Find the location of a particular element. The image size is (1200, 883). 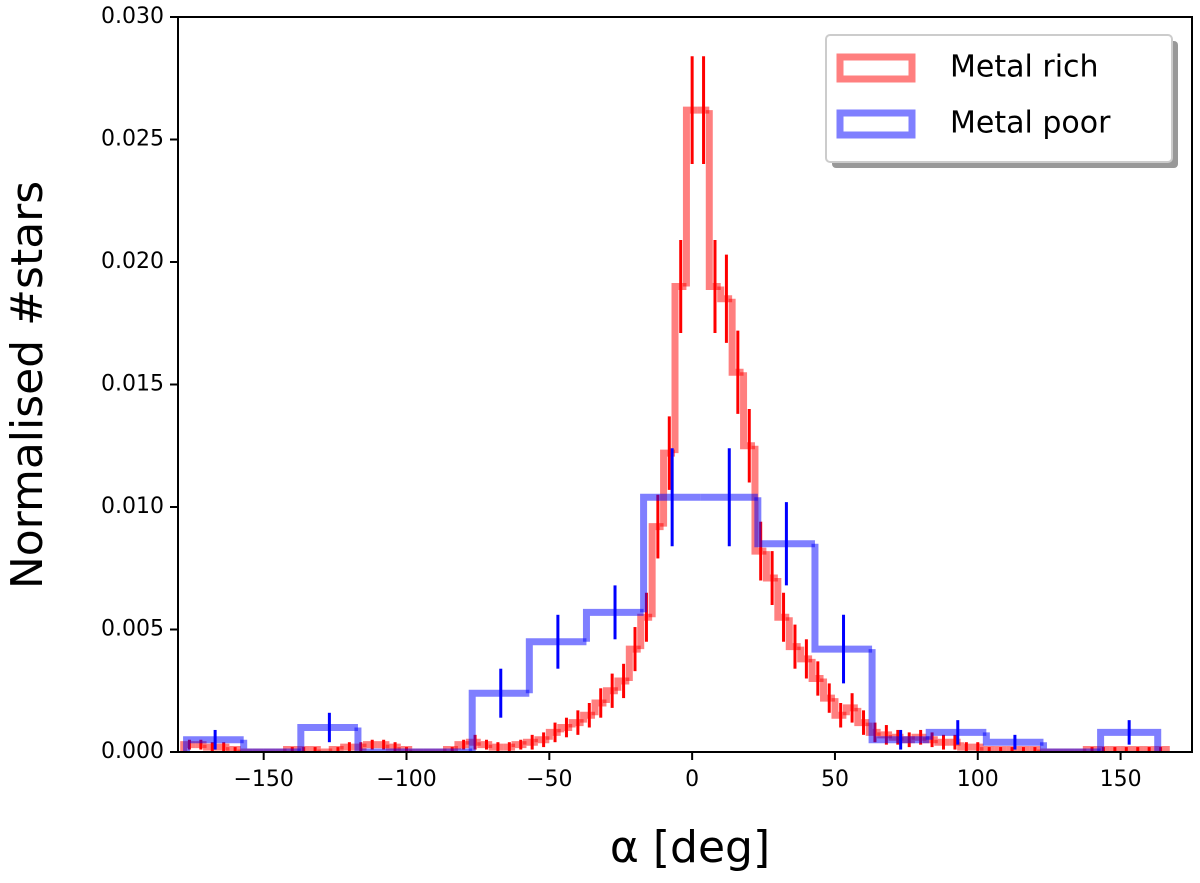

legend-label: Metal poor is located at coordinates (1030, 123).